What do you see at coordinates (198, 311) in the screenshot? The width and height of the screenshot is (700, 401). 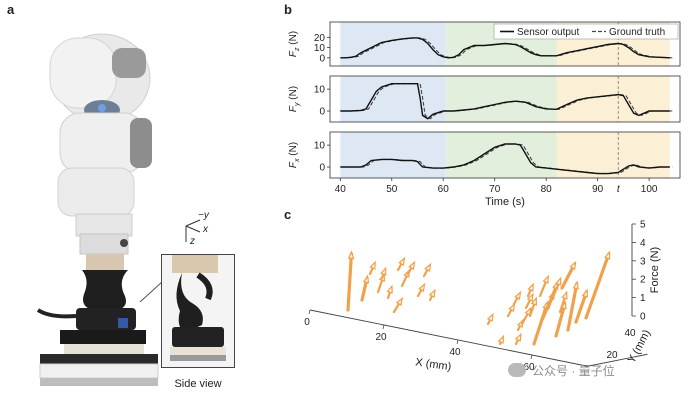 I see `side-view-inset` at bounding box center [198, 311].